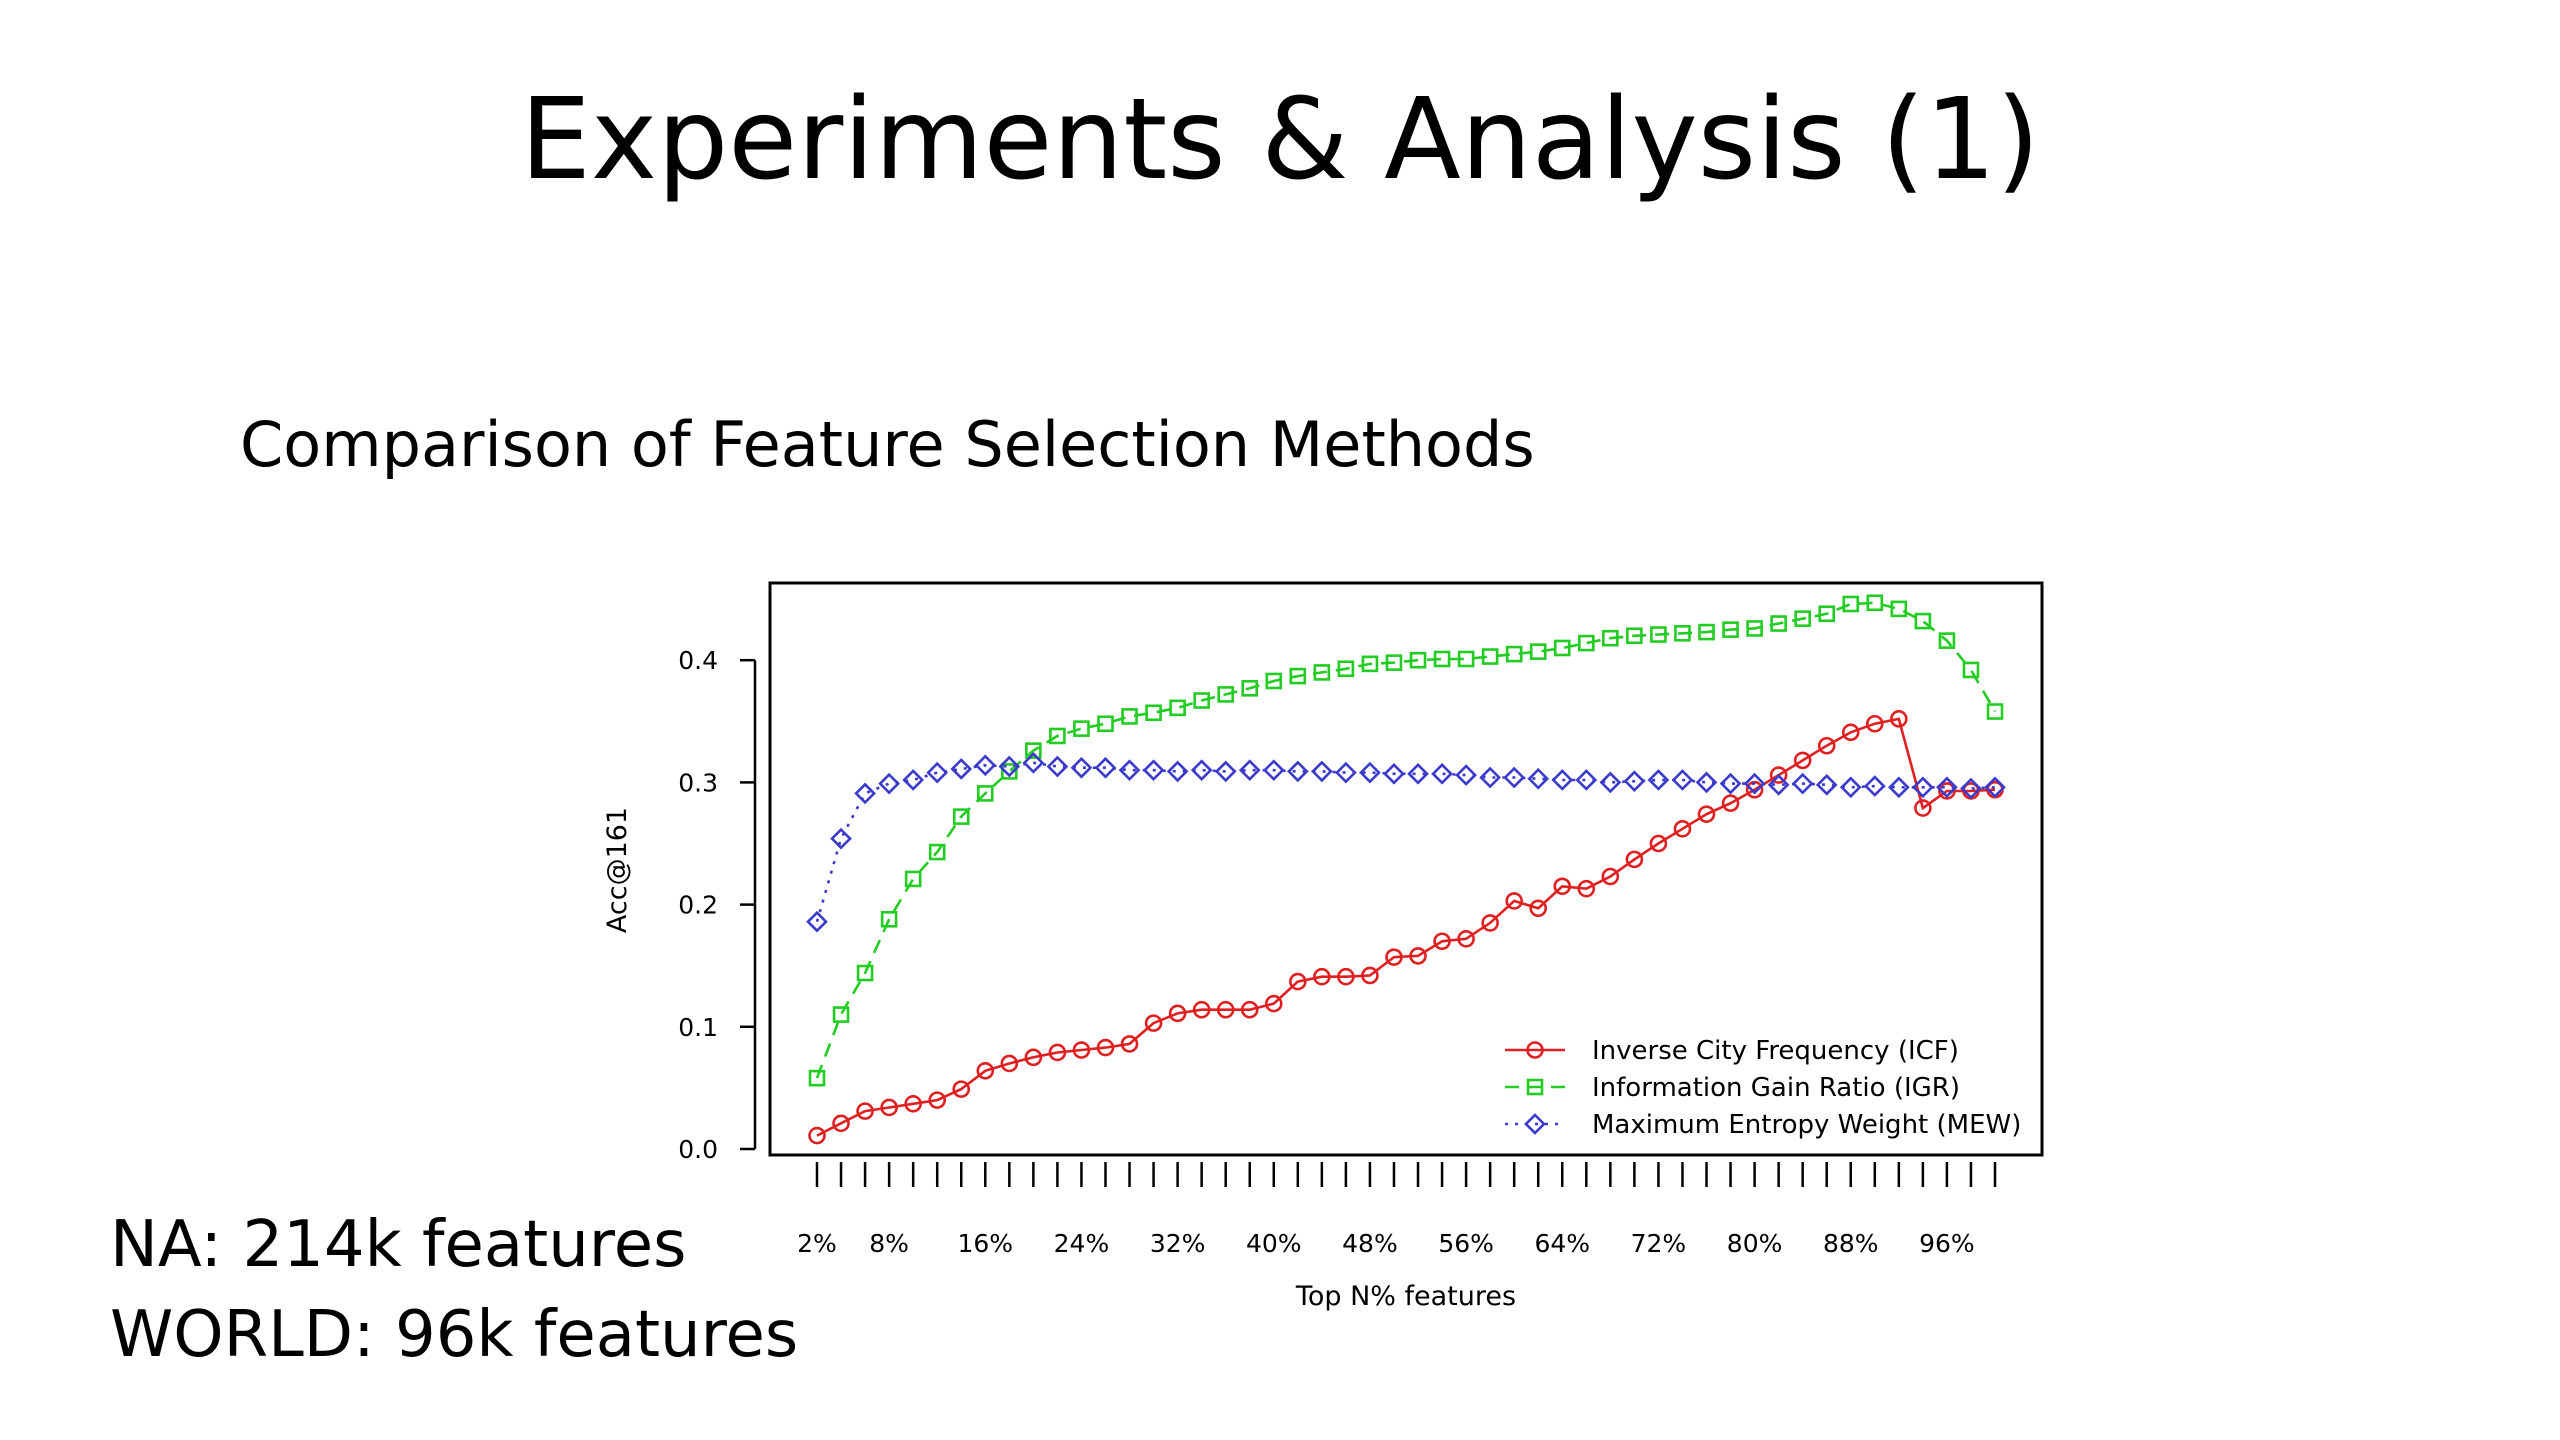  I want to click on series-circle, so click(1406, 927).